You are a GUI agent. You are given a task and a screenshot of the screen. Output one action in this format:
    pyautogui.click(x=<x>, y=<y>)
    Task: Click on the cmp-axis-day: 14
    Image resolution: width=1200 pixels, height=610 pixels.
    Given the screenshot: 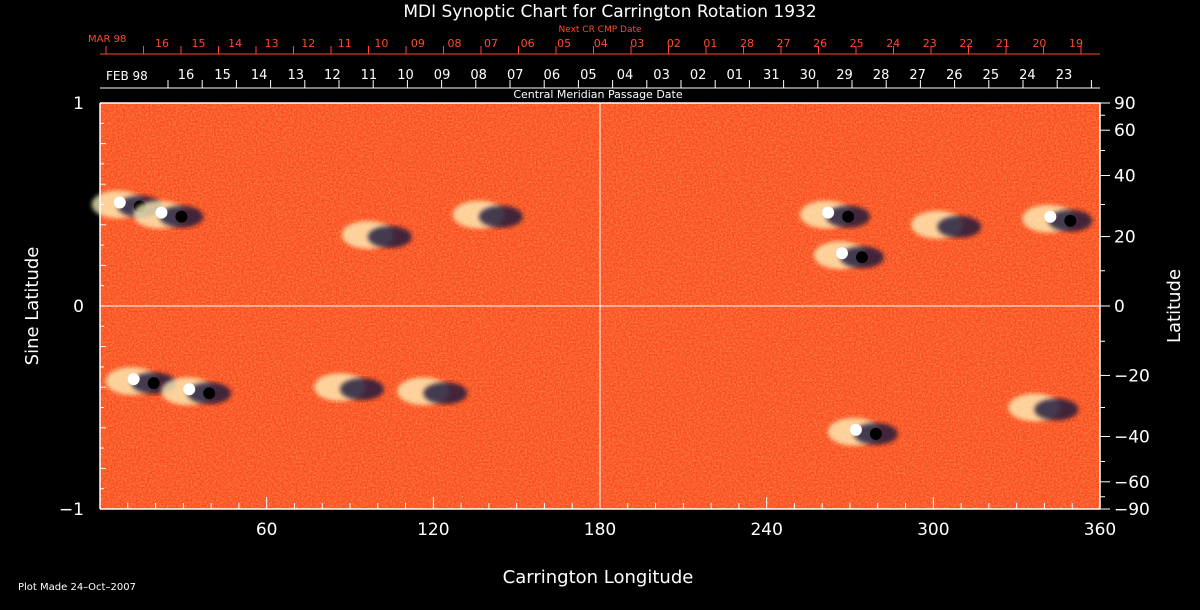 What is the action you would take?
    pyautogui.click(x=259, y=75)
    